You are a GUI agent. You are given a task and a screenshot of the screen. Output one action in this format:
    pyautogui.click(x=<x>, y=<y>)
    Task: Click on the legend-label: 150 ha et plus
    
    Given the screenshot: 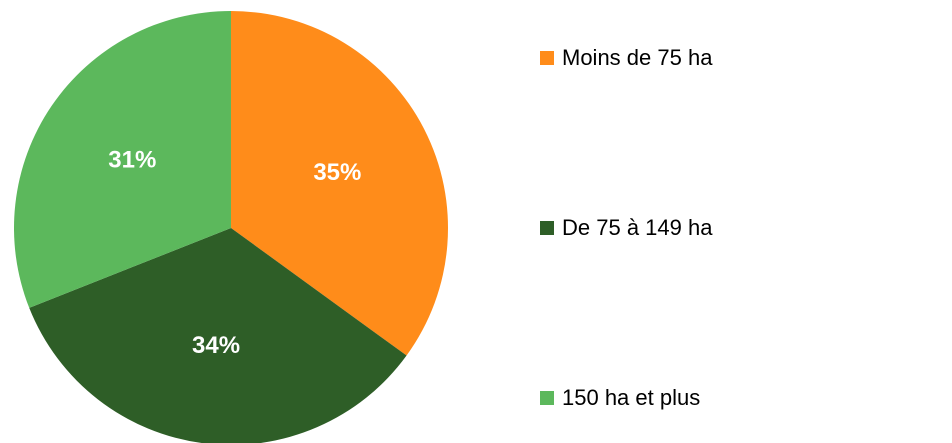 What is the action you would take?
    pyautogui.click(x=631, y=397)
    